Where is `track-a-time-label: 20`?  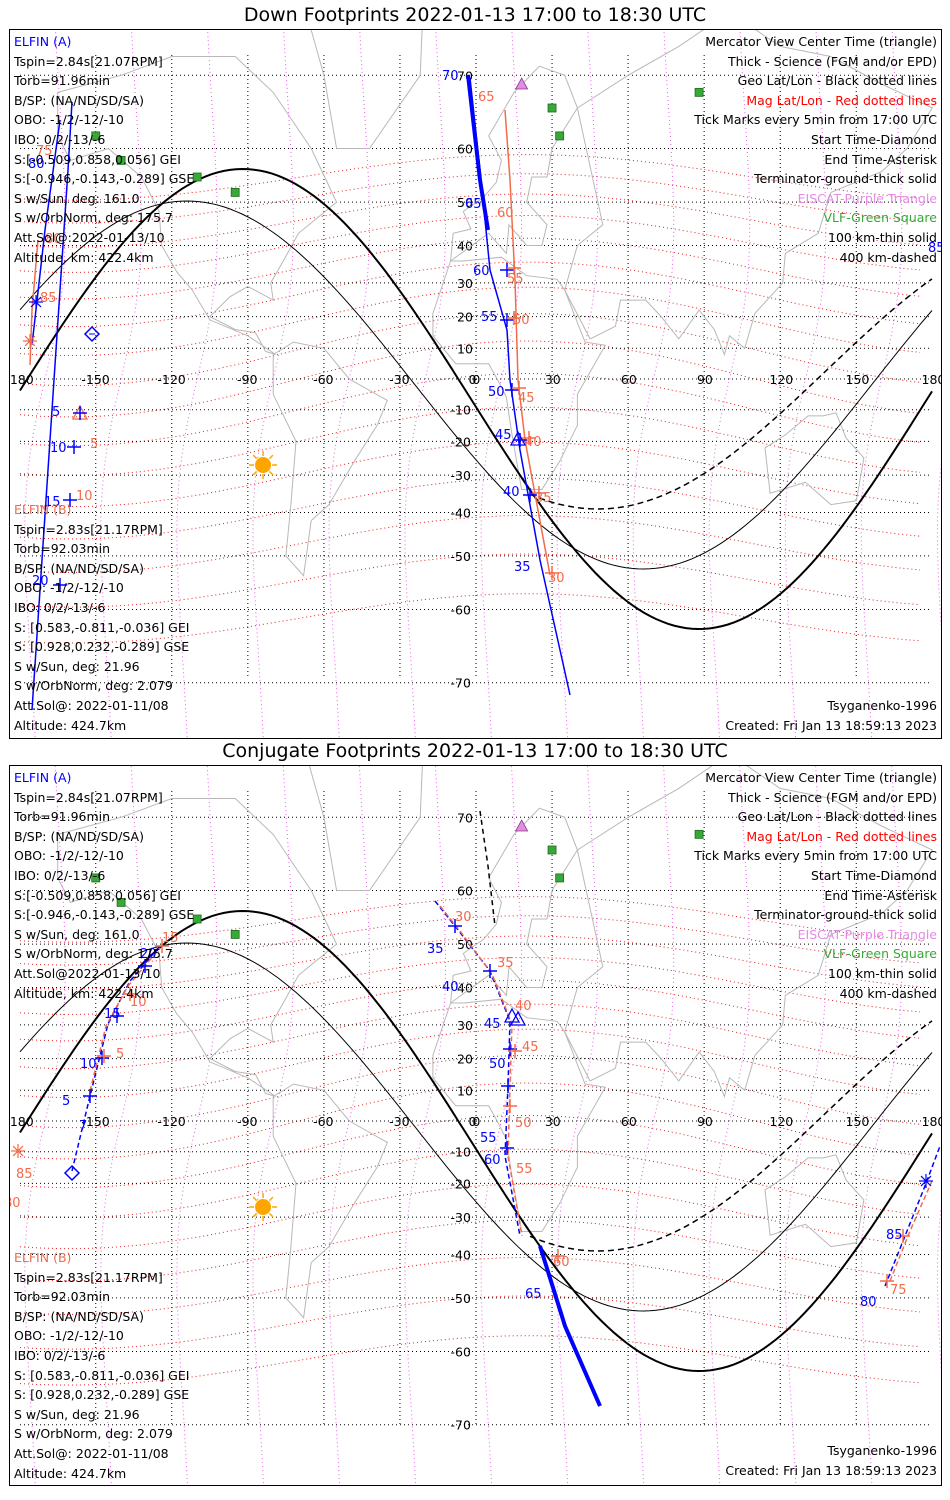
track-a-time-label: 20 is located at coordinates (148, 954).